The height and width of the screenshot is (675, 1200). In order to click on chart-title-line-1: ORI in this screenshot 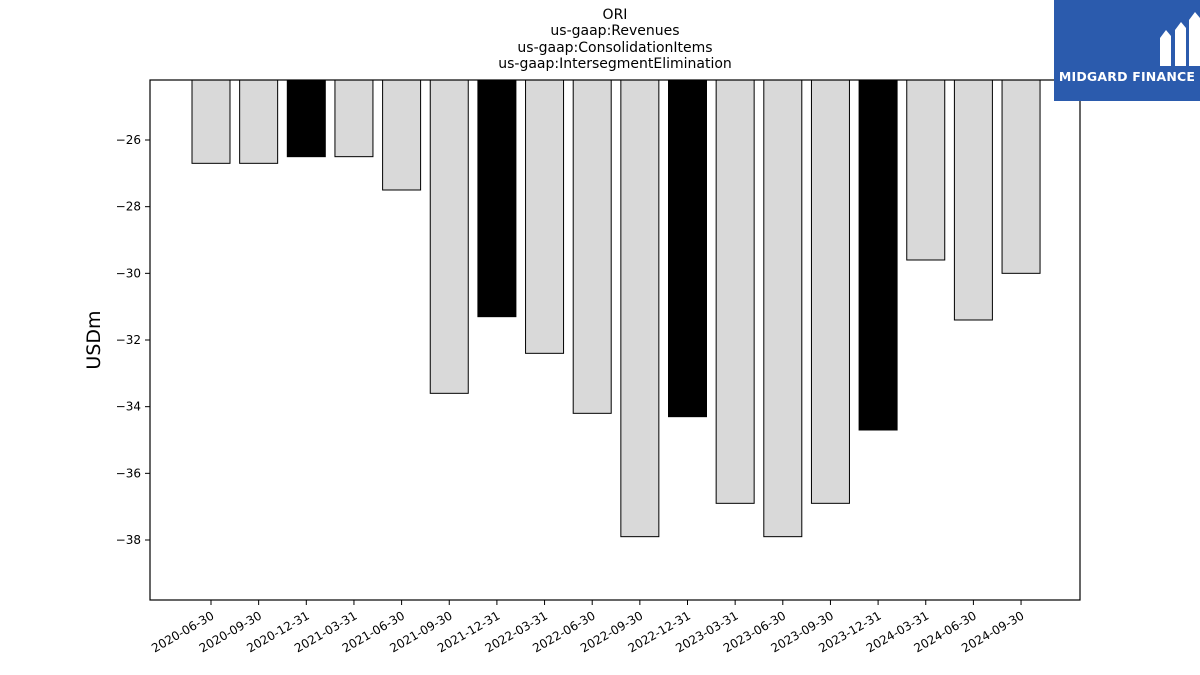, I will do `click(615, 15)`.